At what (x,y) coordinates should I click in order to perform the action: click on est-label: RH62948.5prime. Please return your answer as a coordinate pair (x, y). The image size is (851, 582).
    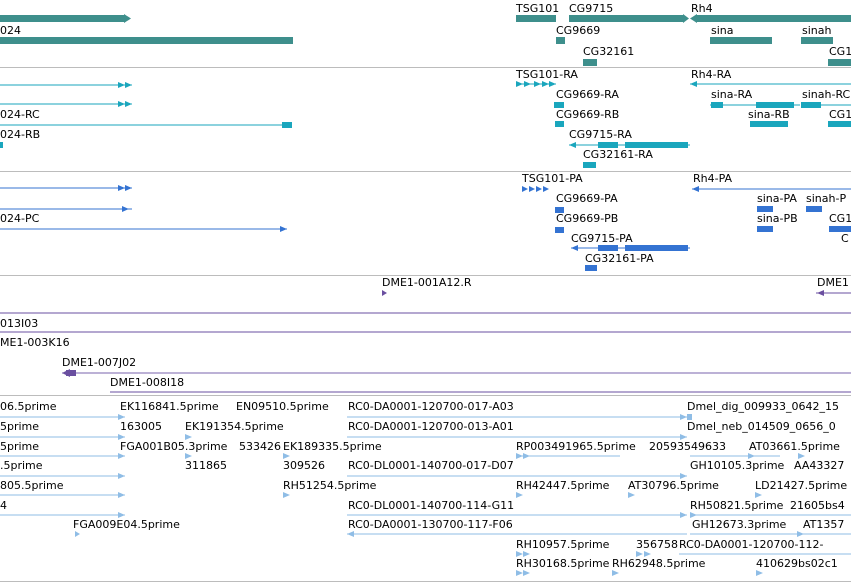
    Looking at the image, I should click on (659, 563).